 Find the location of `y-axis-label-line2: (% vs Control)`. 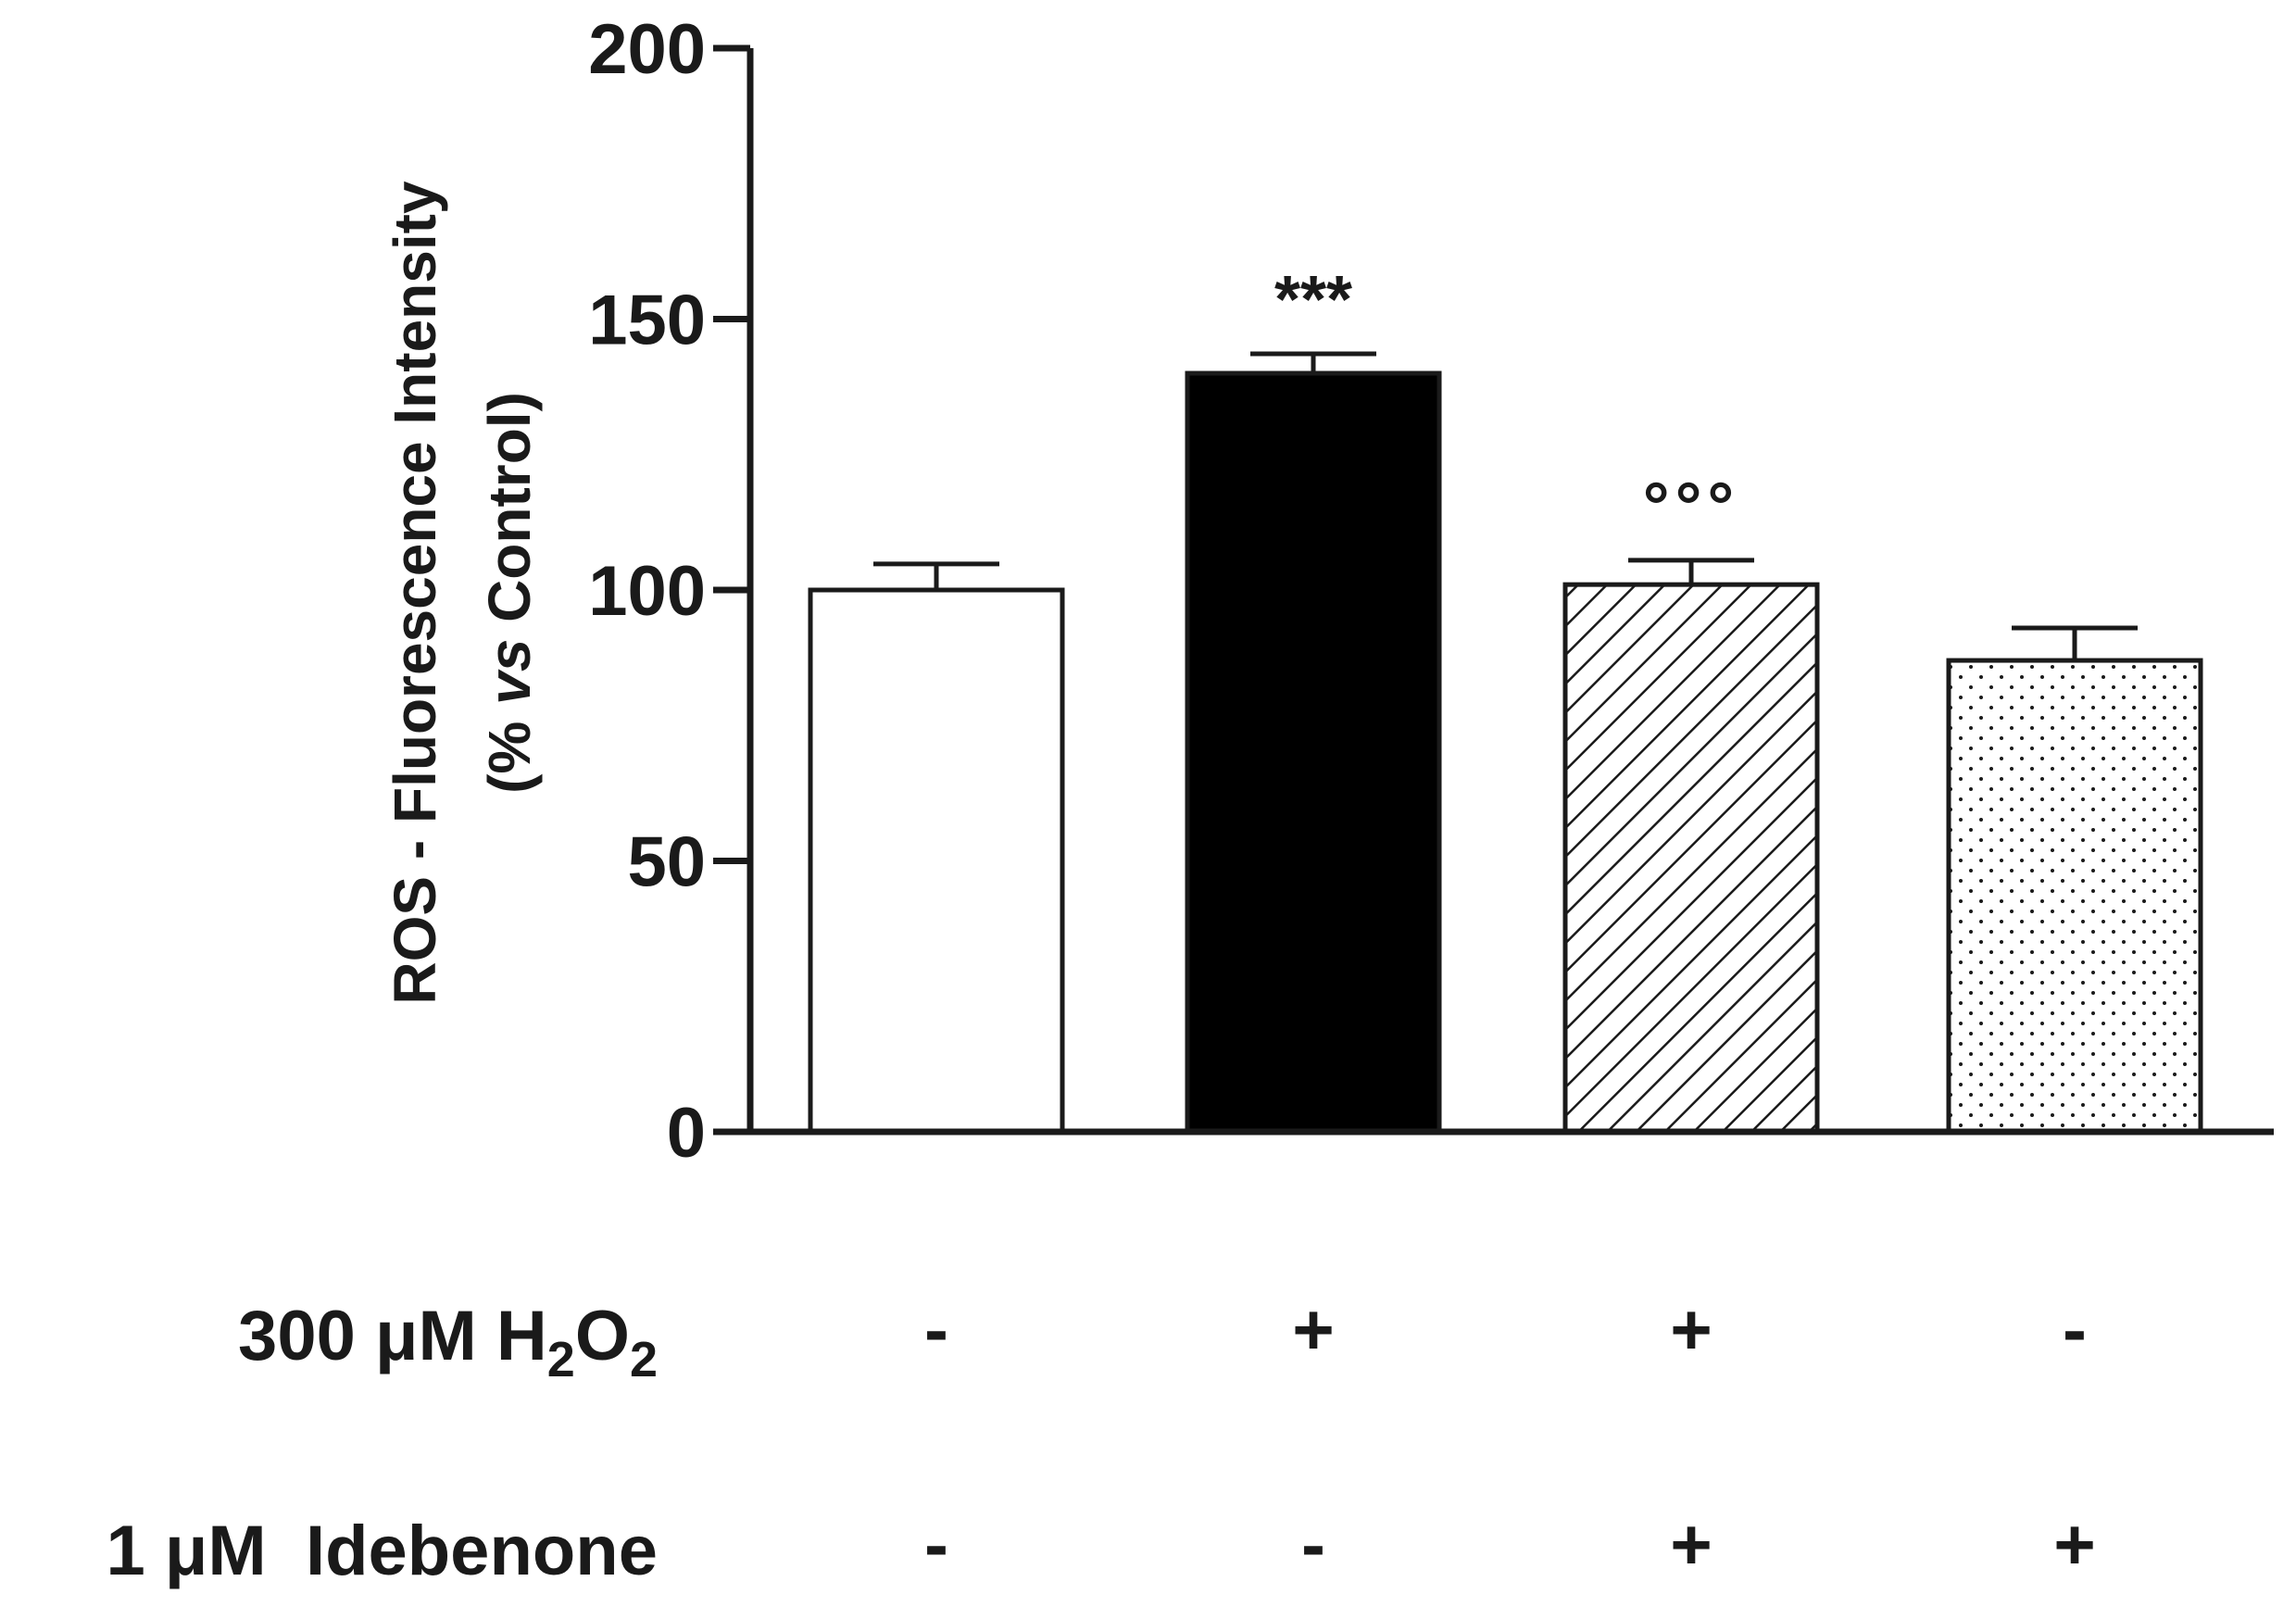

y-axis-label-line2: (% vs Control) is located at coordinates (509, 593).